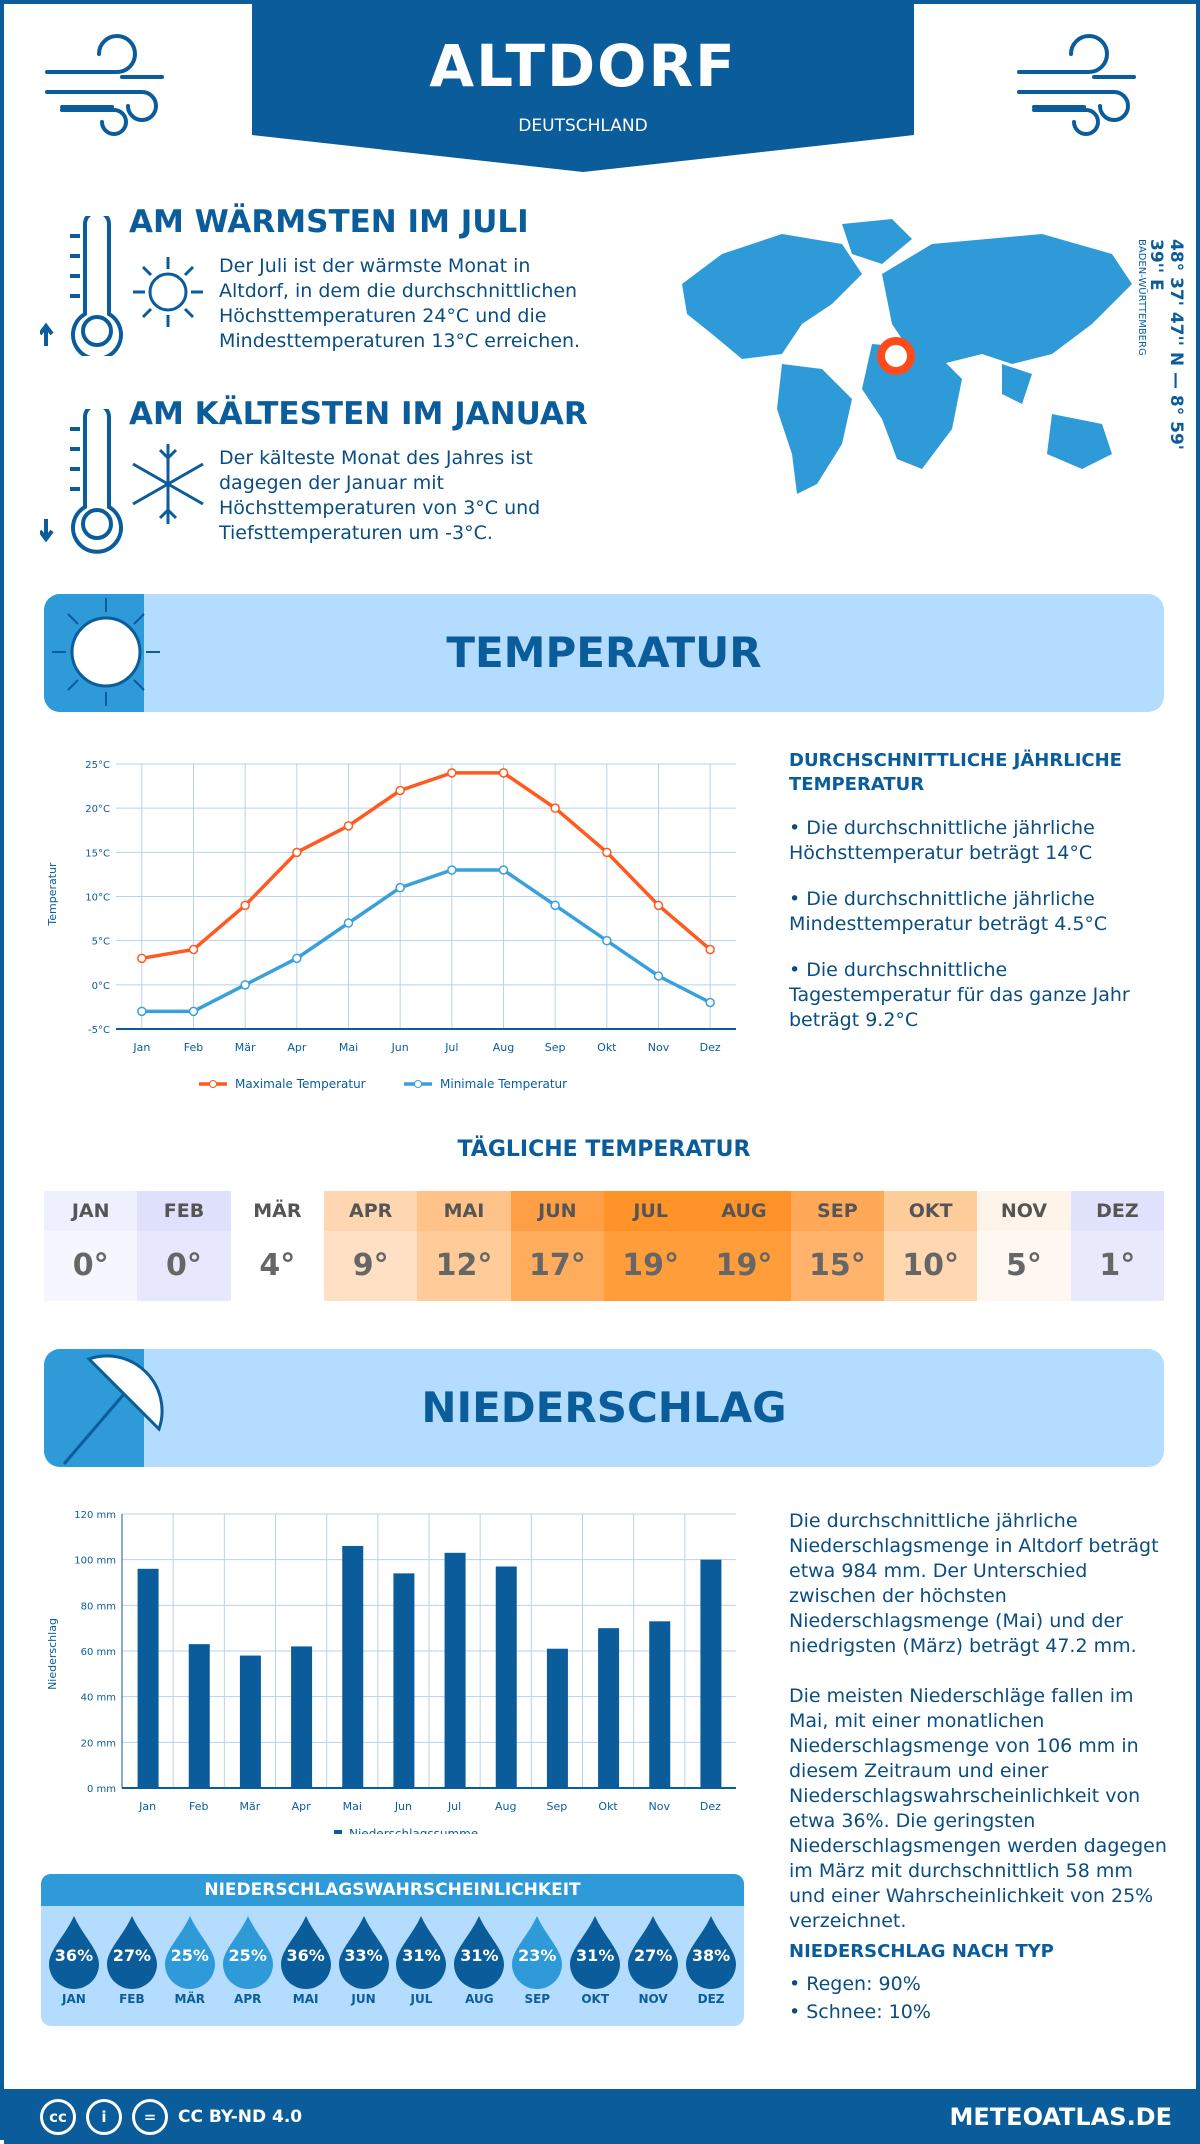 The height and width of the screenshot is (2144, 1200). I want to click on y-tick-label: 20 mm, so click(98, 1743).